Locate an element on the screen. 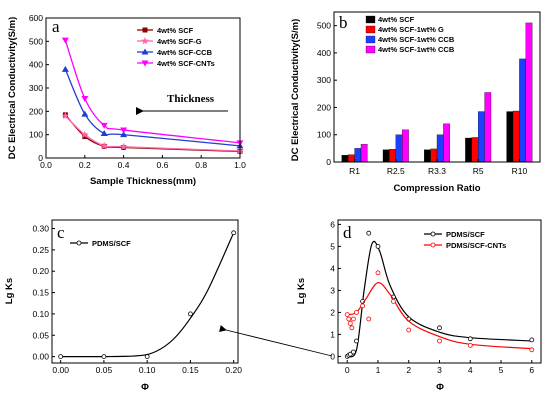 This screenshot has width=550, height=400. panel-d-xtick-label: 4 is located at coordinates (470, 370).